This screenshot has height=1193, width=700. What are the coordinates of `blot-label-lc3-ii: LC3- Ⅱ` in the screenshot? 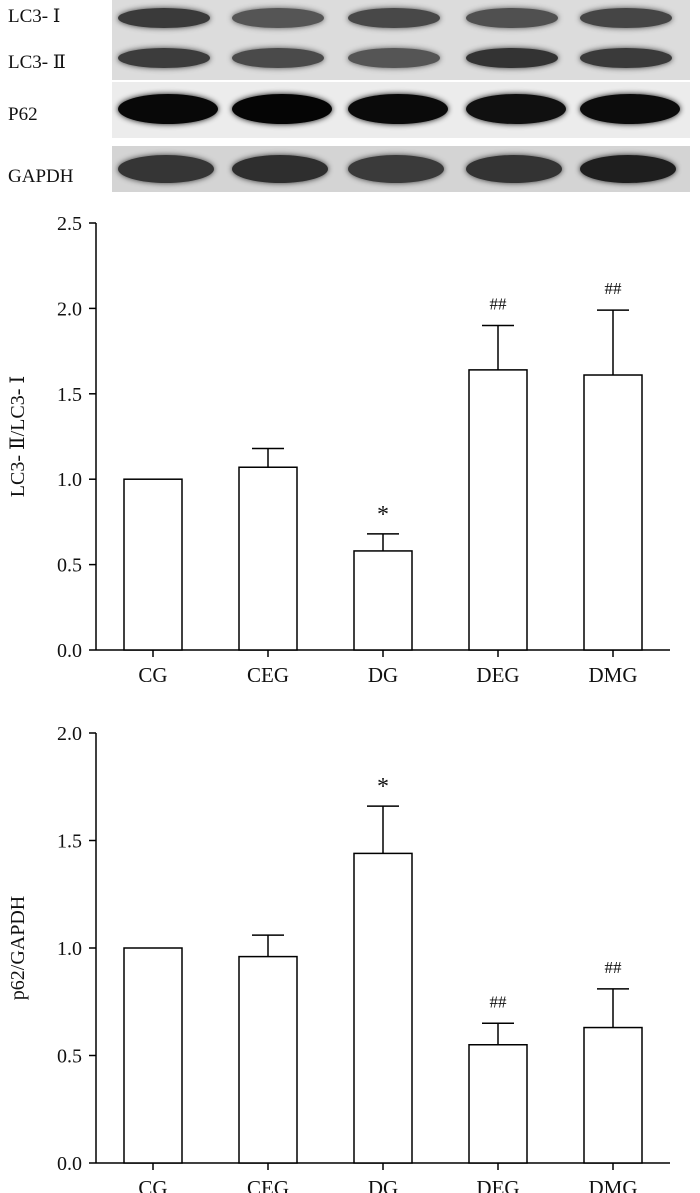 It's located at (37, 62).